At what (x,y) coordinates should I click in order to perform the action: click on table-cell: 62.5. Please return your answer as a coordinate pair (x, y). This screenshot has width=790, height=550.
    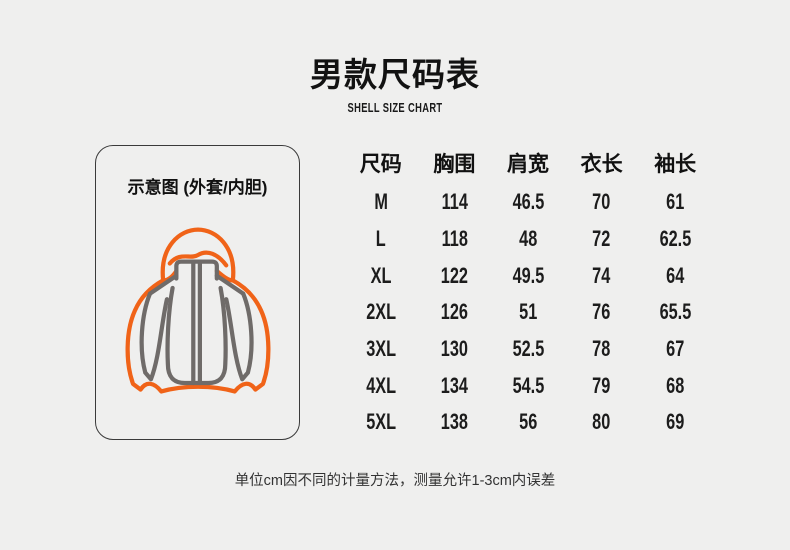
    Looking at the image, I should click on (675, 239).